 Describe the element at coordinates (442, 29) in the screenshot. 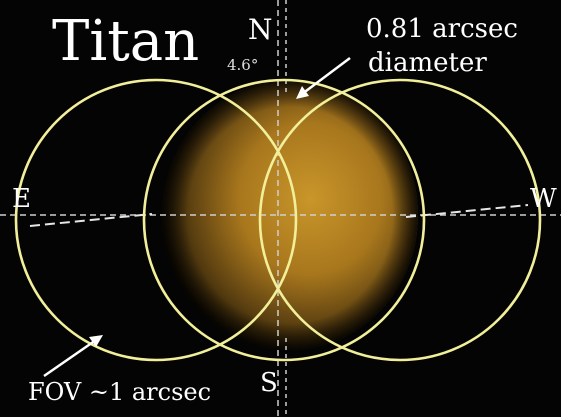

I see `diameter-label-line1: 0.81 arcsec` at that location.